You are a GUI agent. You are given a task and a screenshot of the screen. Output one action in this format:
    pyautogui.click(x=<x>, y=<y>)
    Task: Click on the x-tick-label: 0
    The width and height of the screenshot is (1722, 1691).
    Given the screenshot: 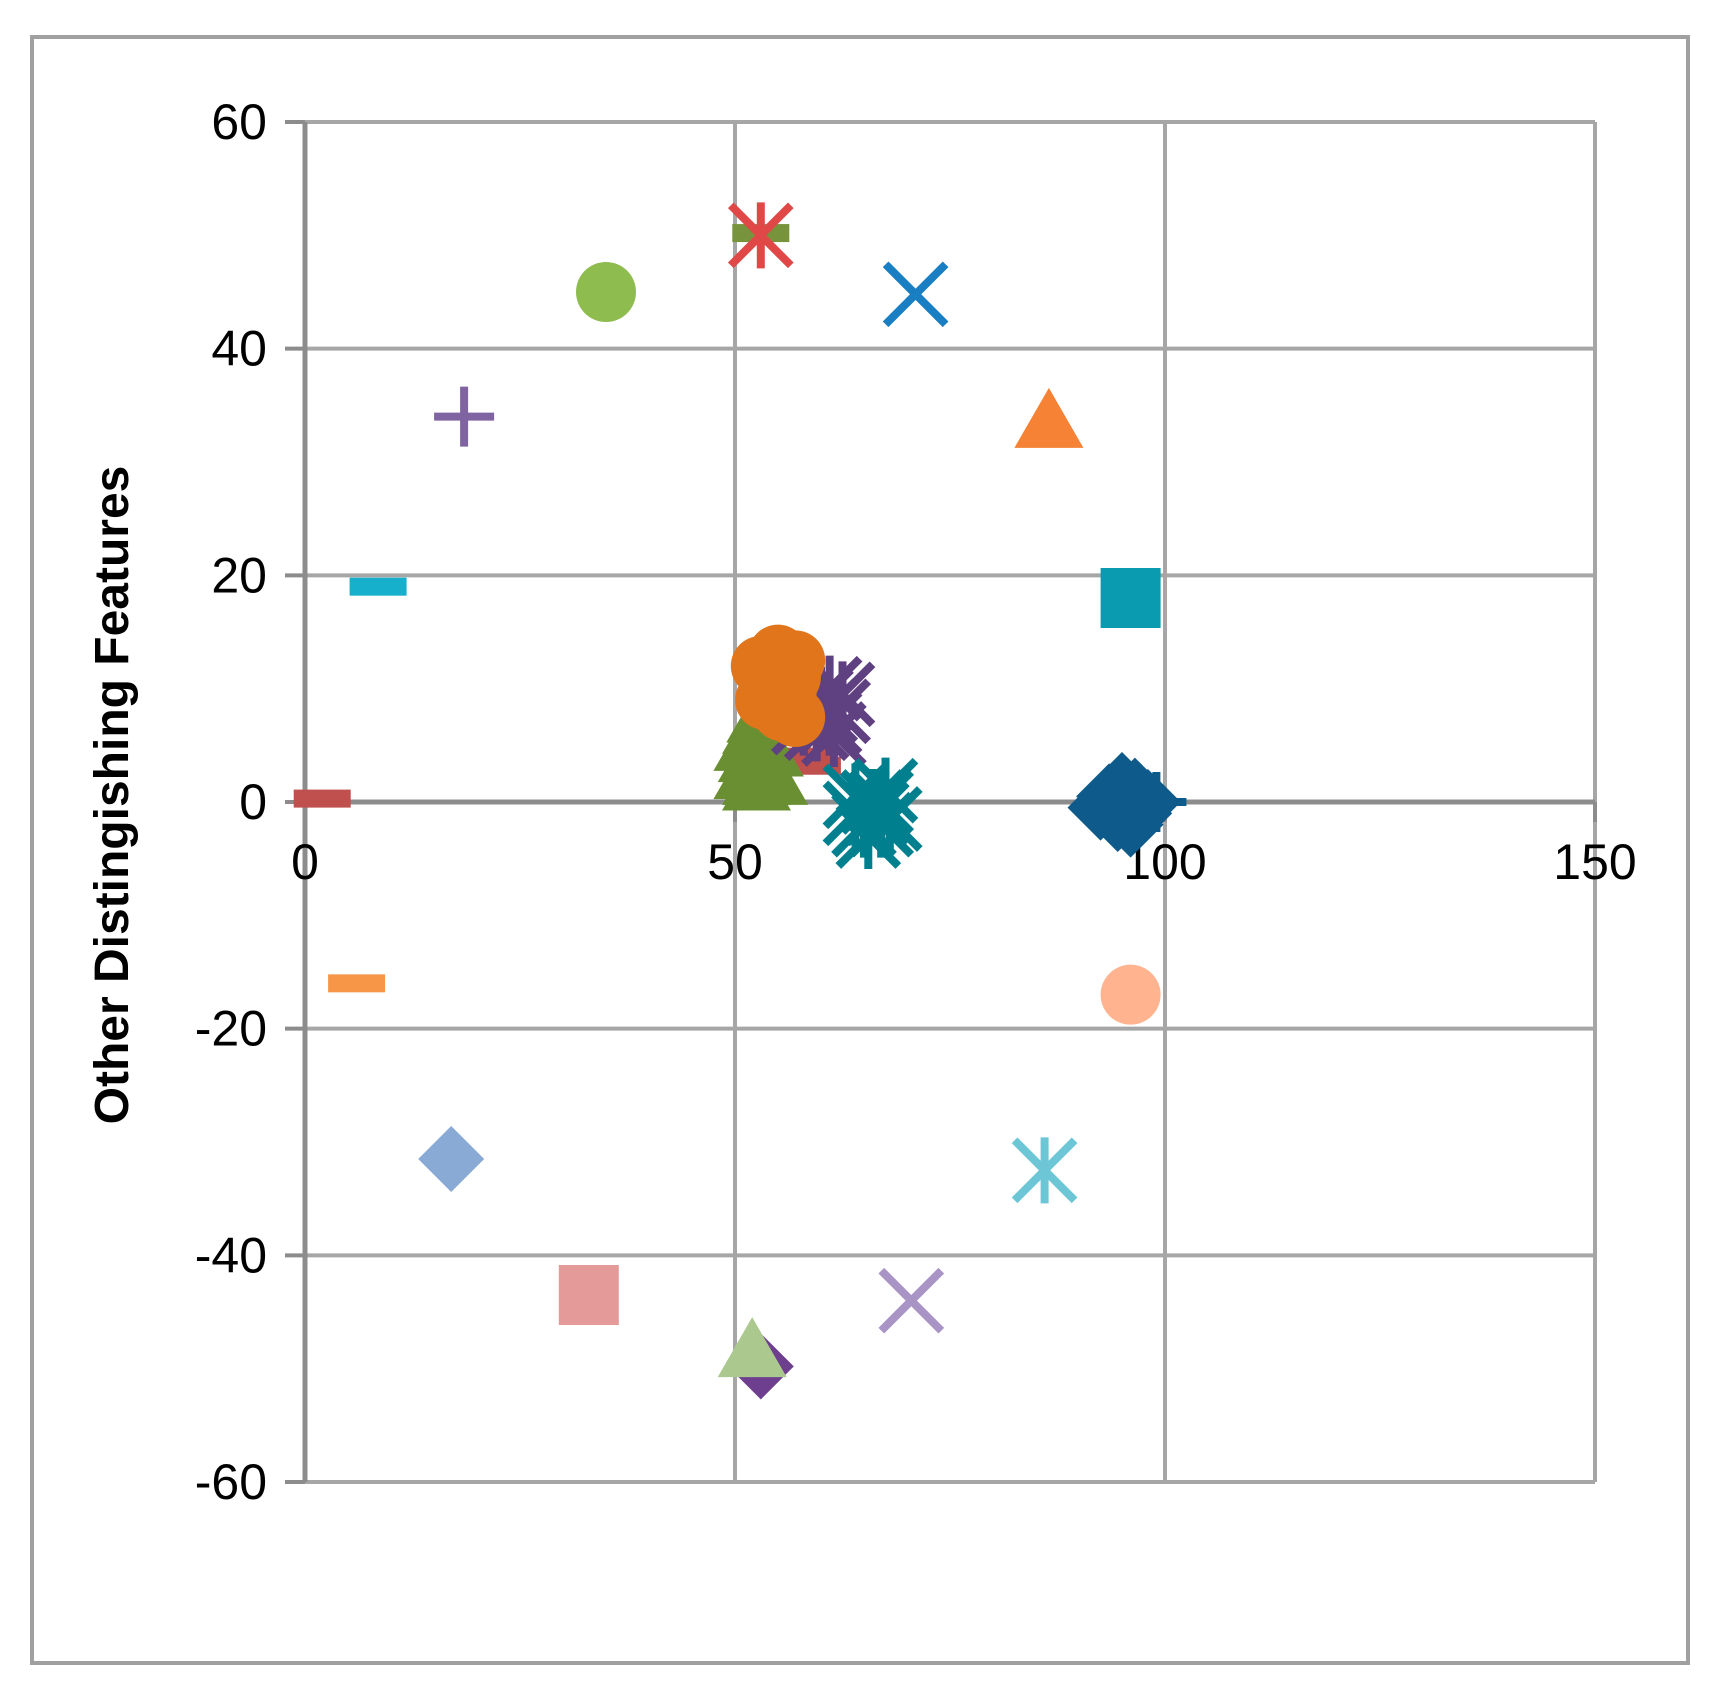 What is the action you would take?
    pyautogui.click(x=305, y=862)
    